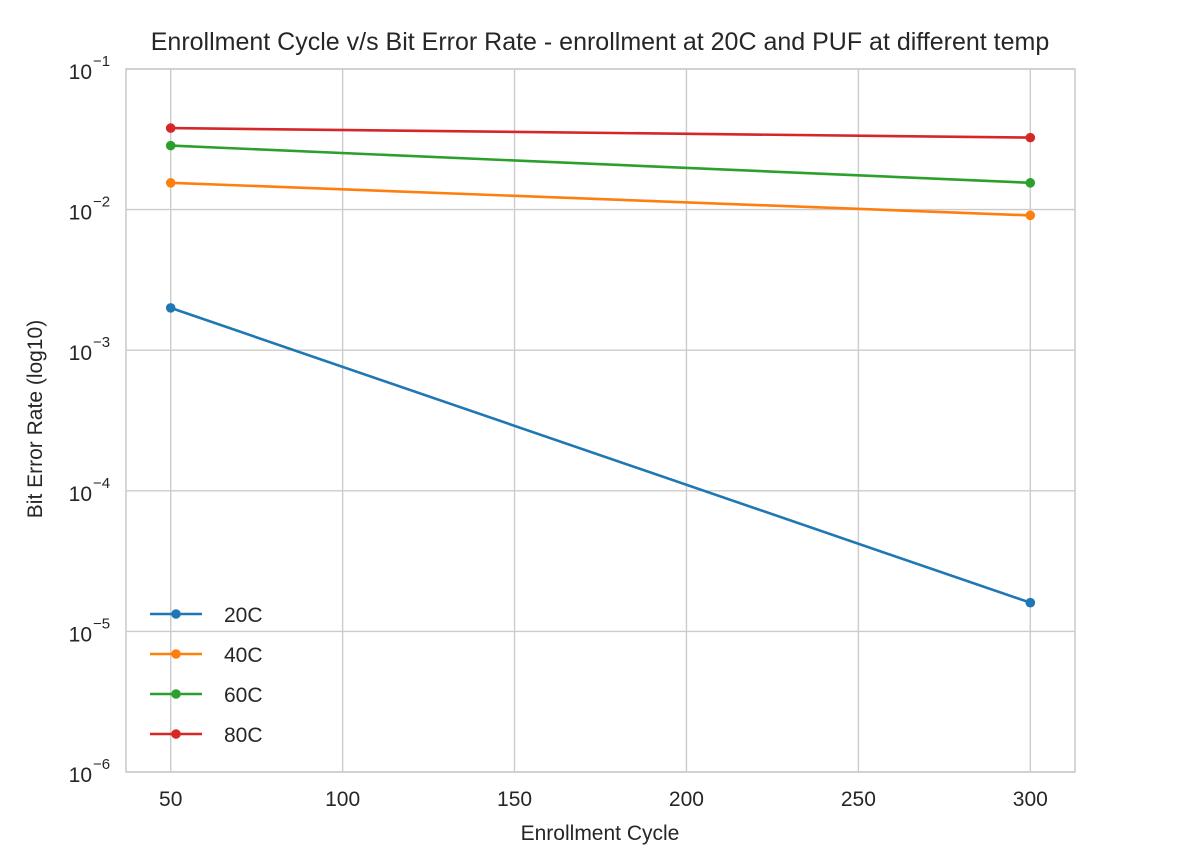 This screenshot has width=1190, height=862. What do you see at coordinates (206, 655) in the screenshot?
I see `legend-item-40C: 40C` at bounding box center [206, 655].